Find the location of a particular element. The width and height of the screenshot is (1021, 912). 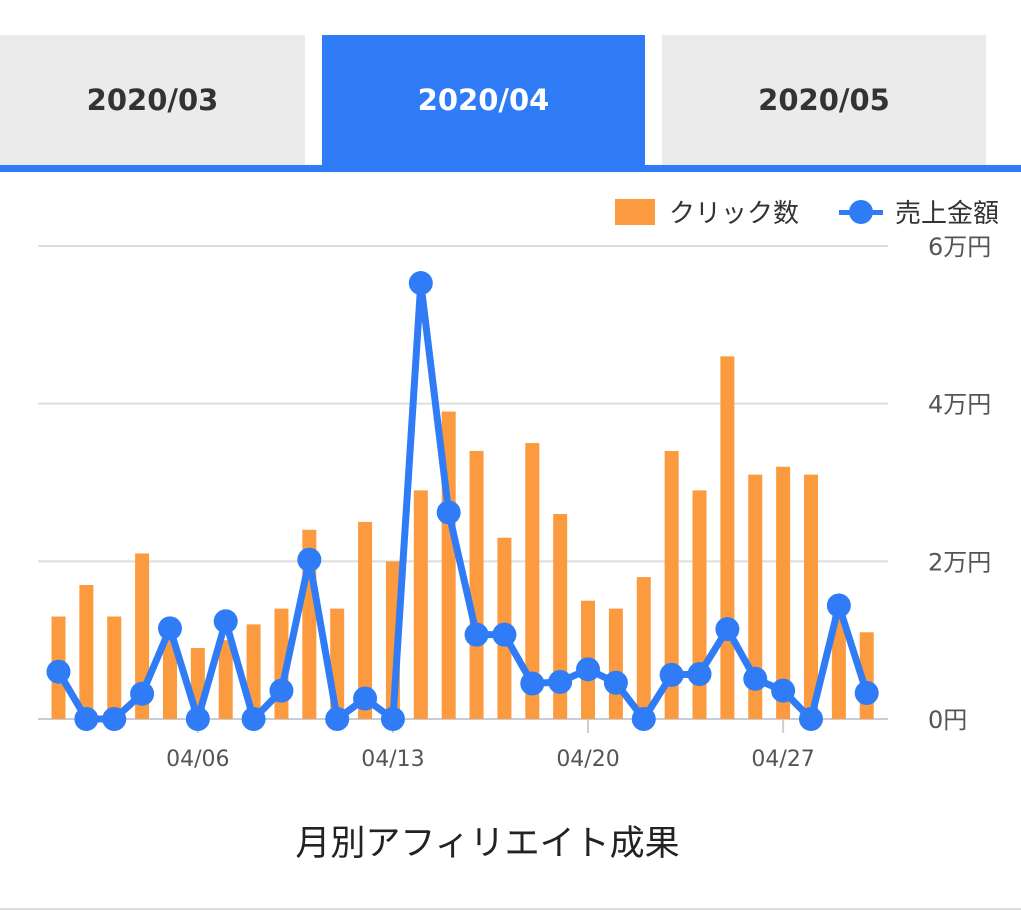

y-tick-label: 2万円 is located at coordinates (959, 562).